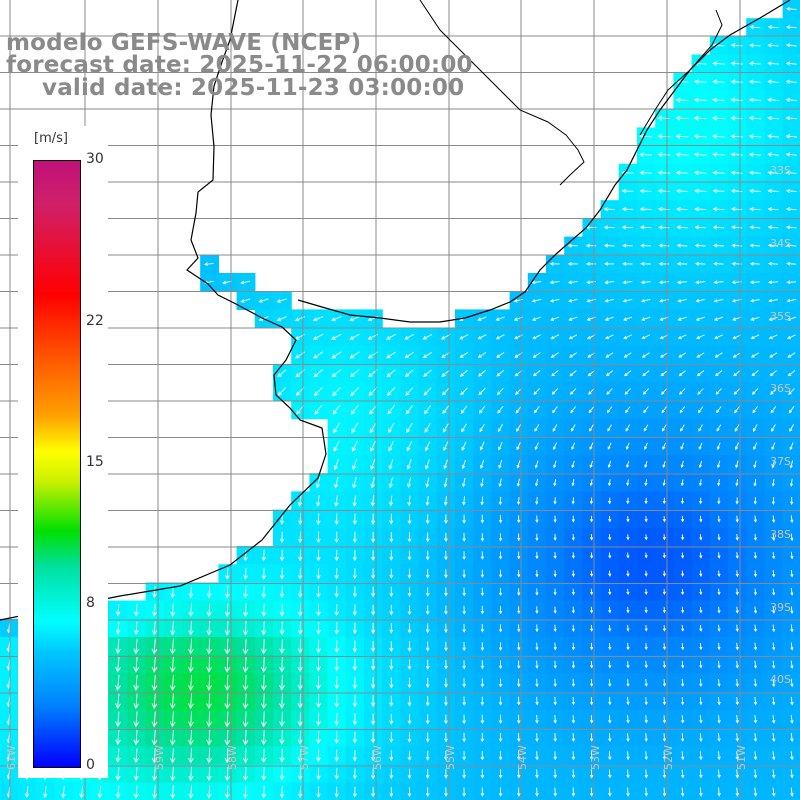 This screenshot has width=800, height=800. I want to click on lon-label: 55W, so click(450, 757).